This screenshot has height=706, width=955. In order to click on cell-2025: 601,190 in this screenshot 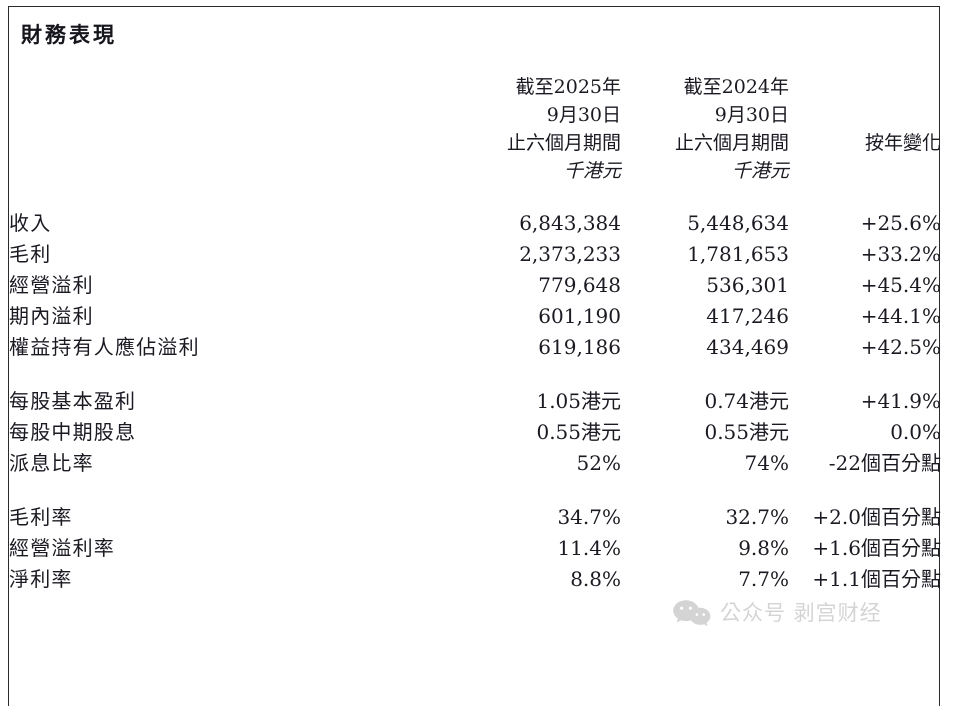, I will do `click(579, 316)`.